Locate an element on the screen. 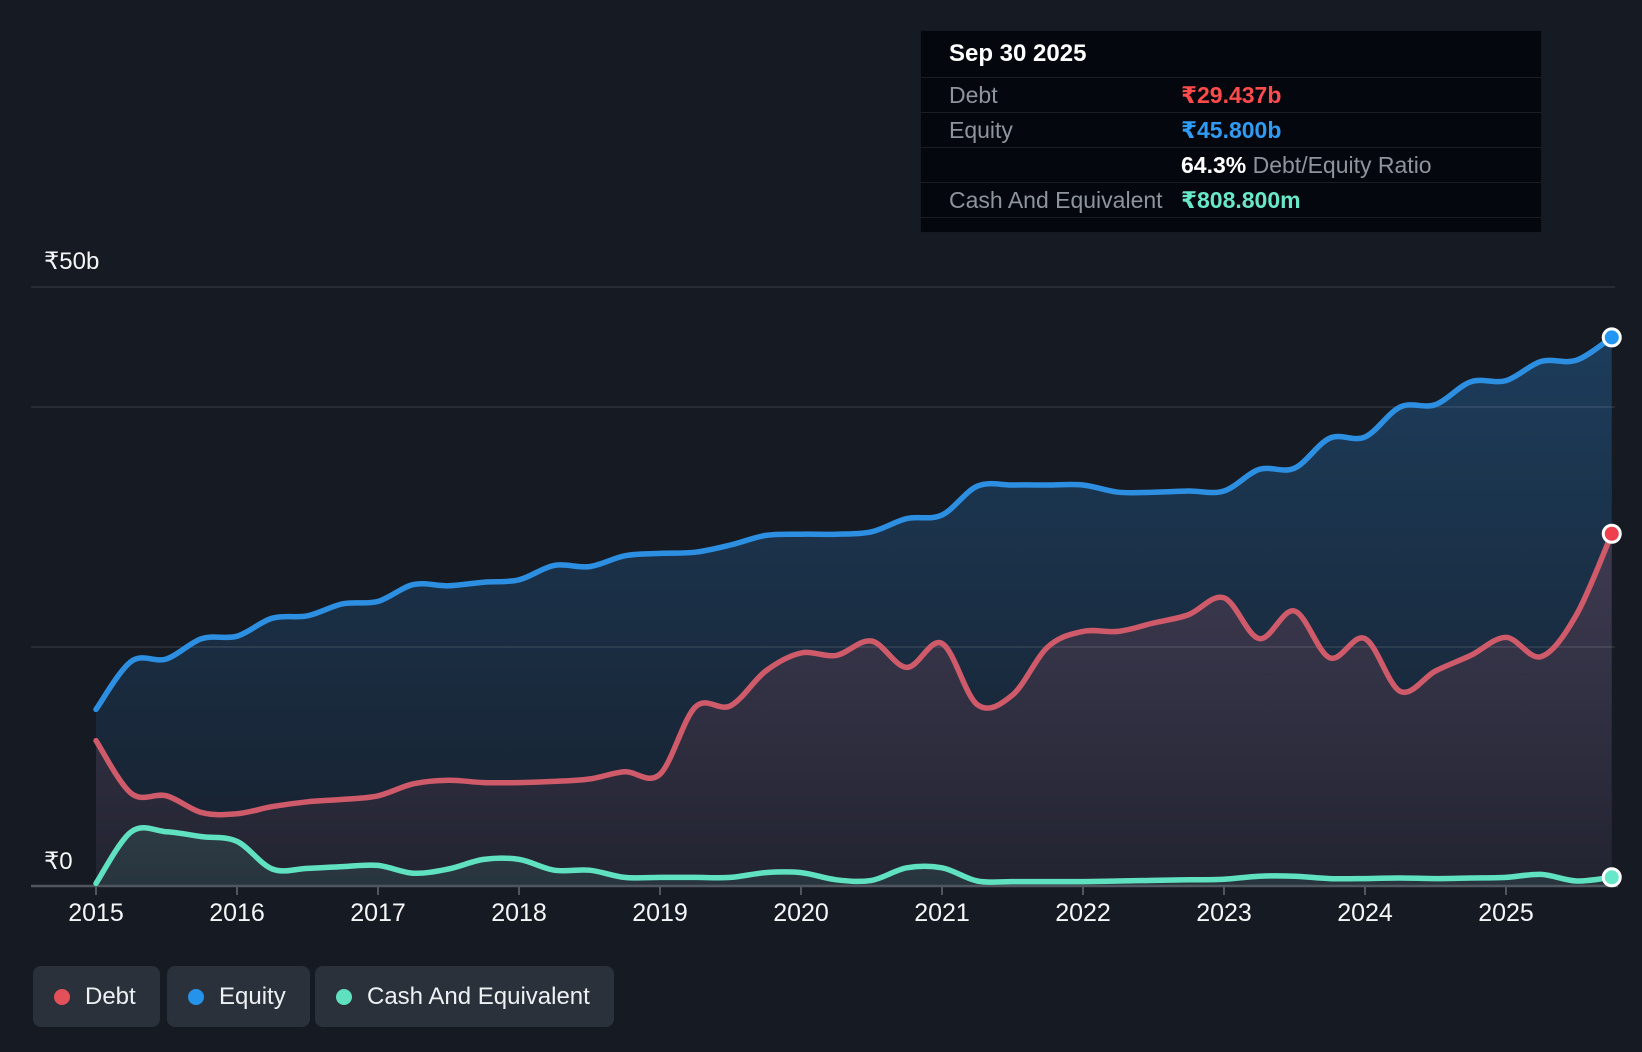  series-line-cash-and-equivalent is located at coordinates (854, 856).